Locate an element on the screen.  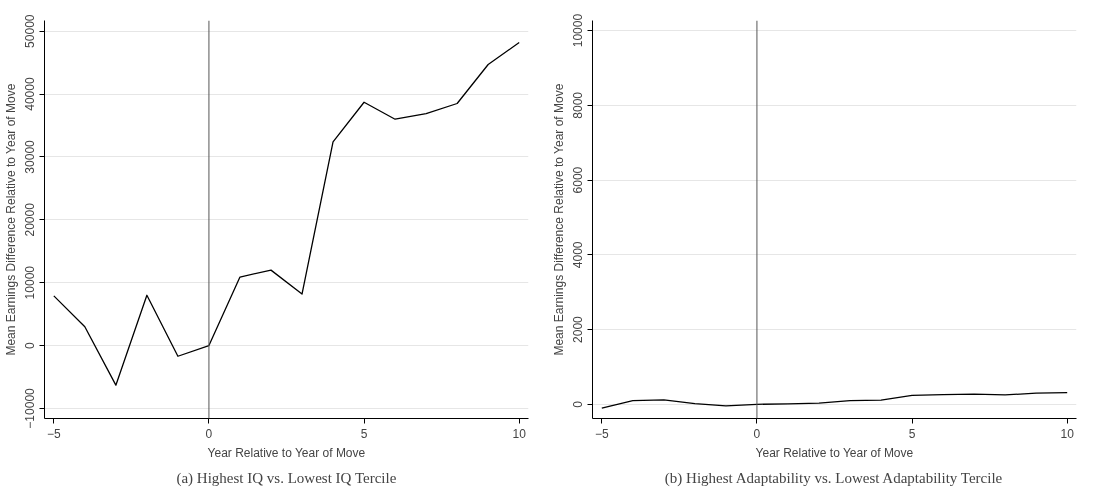
y-tick-label: −10000 is located at coordinates (30, 408).